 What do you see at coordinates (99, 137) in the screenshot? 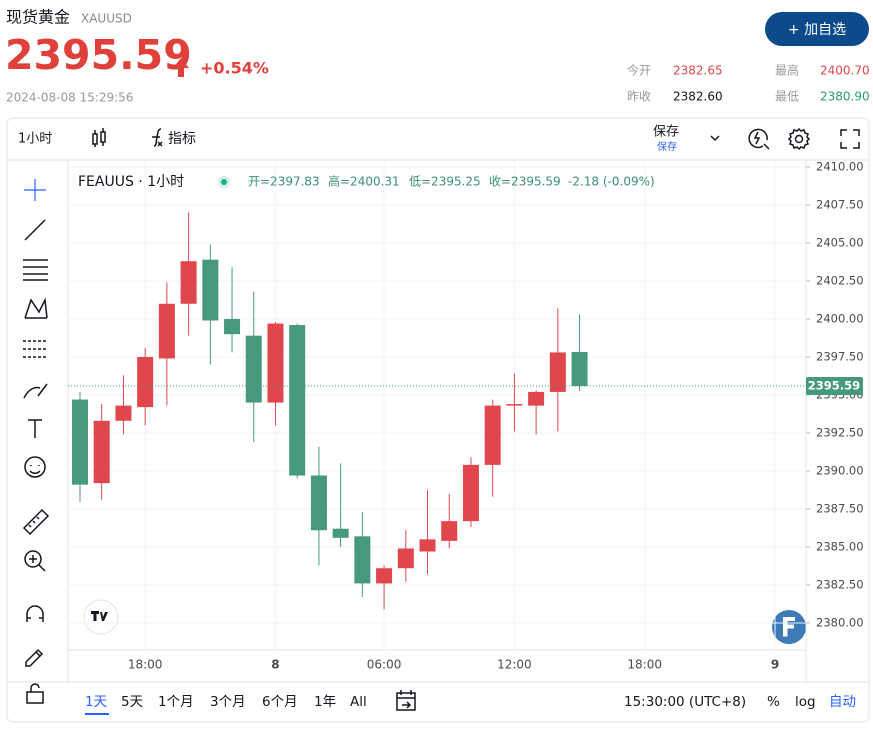
I see `candle-icon` at bounding box center [99, 137].